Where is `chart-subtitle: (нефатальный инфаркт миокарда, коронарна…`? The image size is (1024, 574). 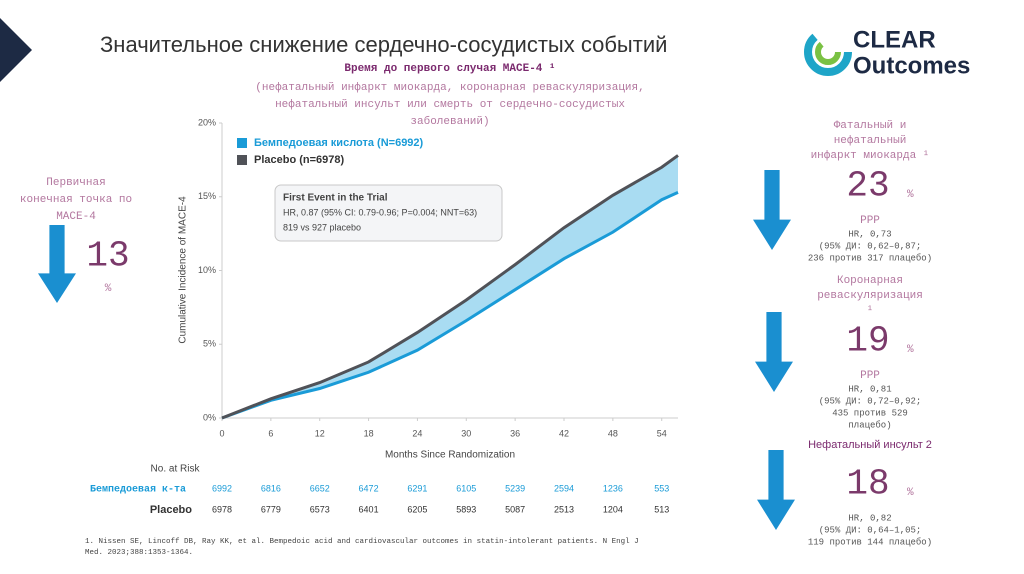
chart-subtitle: (нефатальный инфаркт миокарда, коронарна… is located at coordinates (449, 87).